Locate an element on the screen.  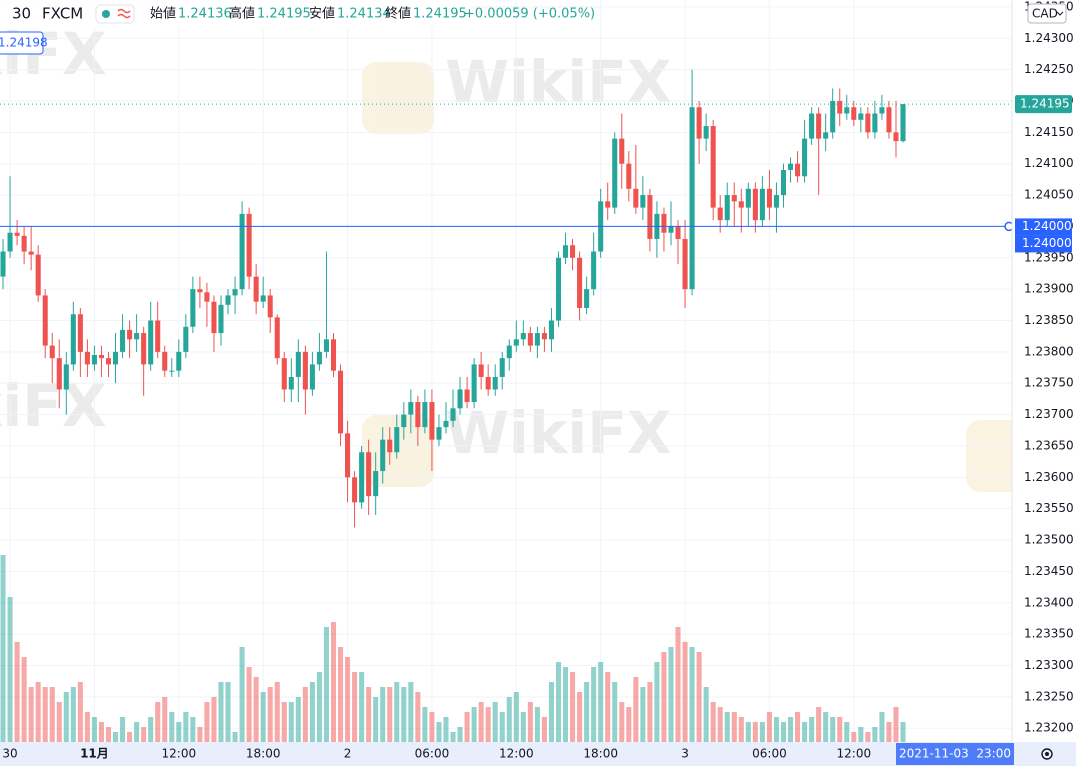
y-tick-label: 1.23850 is located at coordinates (1049, 320).